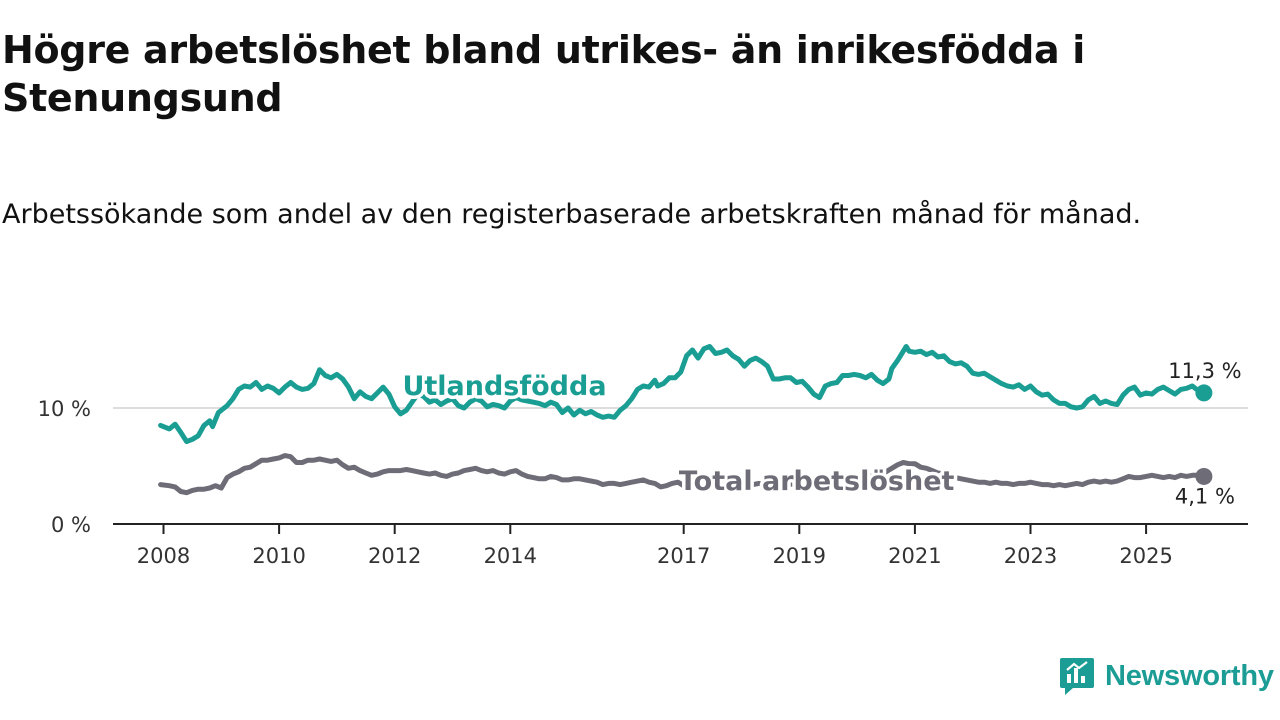 The height and width of the screenshot is (720, 1280). Describe the element at coordinates (682, 394) in the screenshot. I see `series-line-utlandsfodda` at that location.